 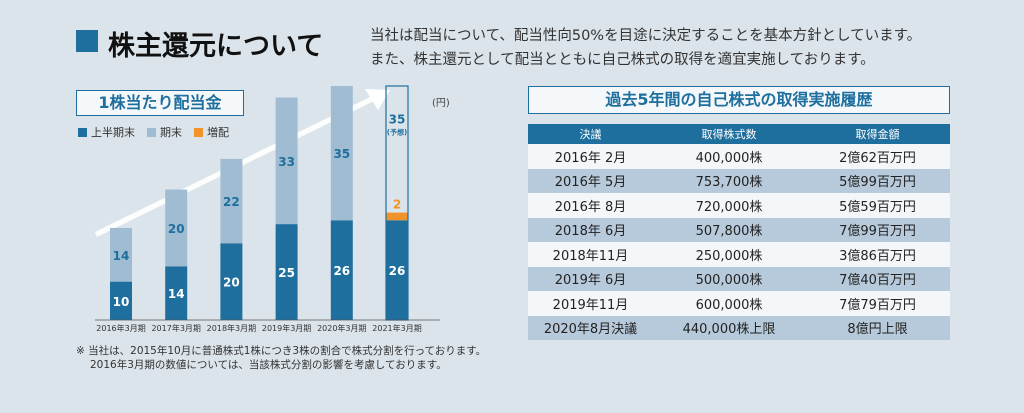 What do you see at coordinates (877, 254) in the screenshot?
I see `cell-amount: 3億86百万円` at bounding box center [877, 254].